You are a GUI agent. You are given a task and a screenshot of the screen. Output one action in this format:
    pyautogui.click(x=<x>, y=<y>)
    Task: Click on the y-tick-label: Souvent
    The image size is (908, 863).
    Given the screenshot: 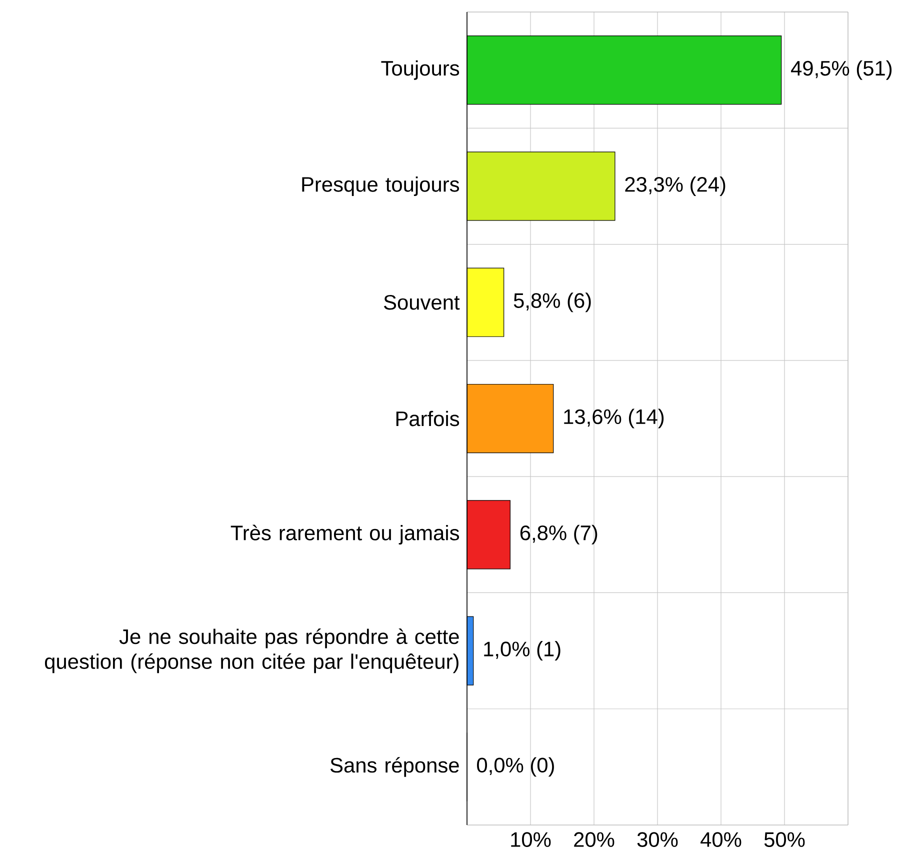 What is the action you would take?
    pyautogui.click(x=422, y=302)
    